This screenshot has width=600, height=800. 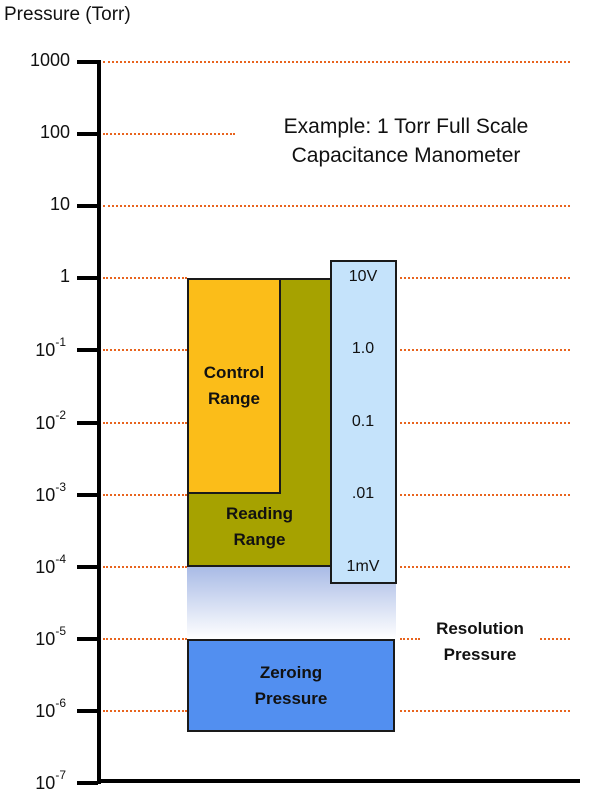 I want to click on y-tick-label: 10-7, so click(x=33, y=781).